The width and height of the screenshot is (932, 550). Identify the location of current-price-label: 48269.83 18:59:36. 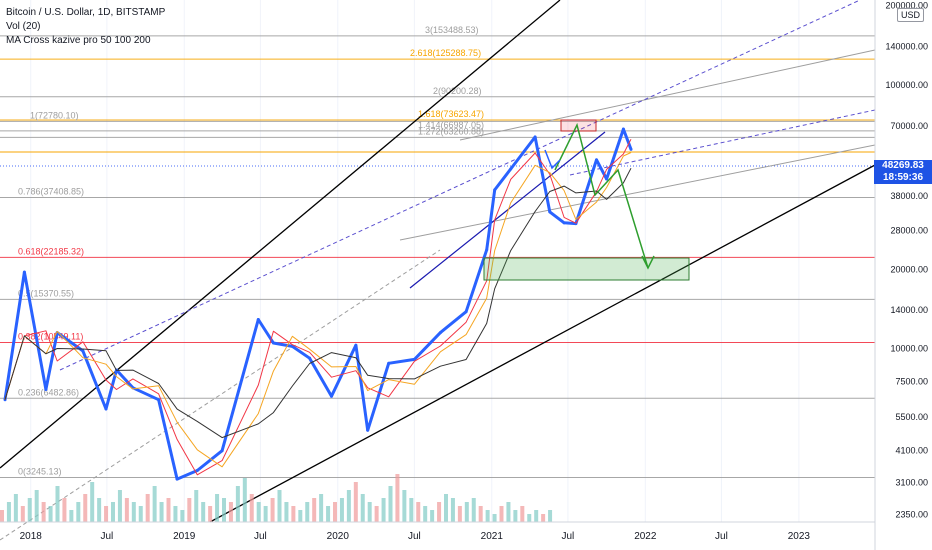
(903, 172).